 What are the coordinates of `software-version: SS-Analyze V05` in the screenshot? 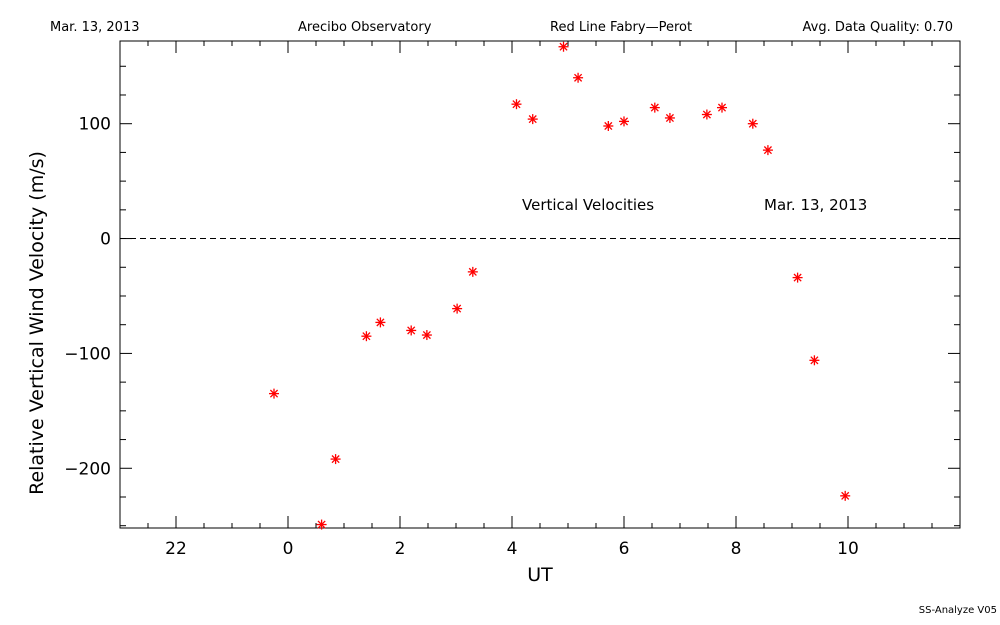 It's located at (958, 610).